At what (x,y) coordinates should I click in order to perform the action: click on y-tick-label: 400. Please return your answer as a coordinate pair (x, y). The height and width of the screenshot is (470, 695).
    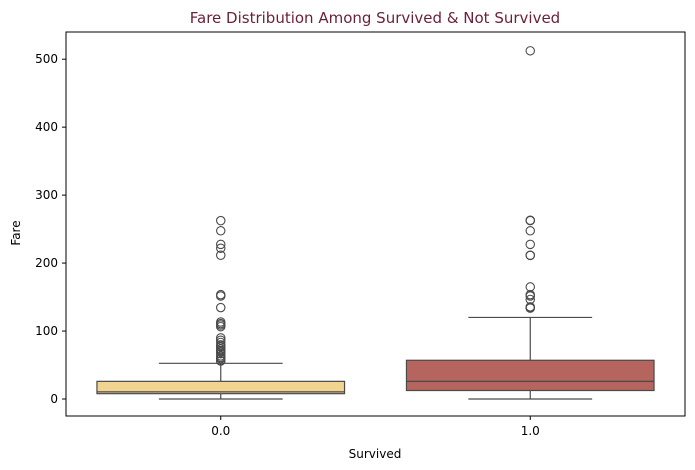
    Looking at the image, I should click on (46, 127).